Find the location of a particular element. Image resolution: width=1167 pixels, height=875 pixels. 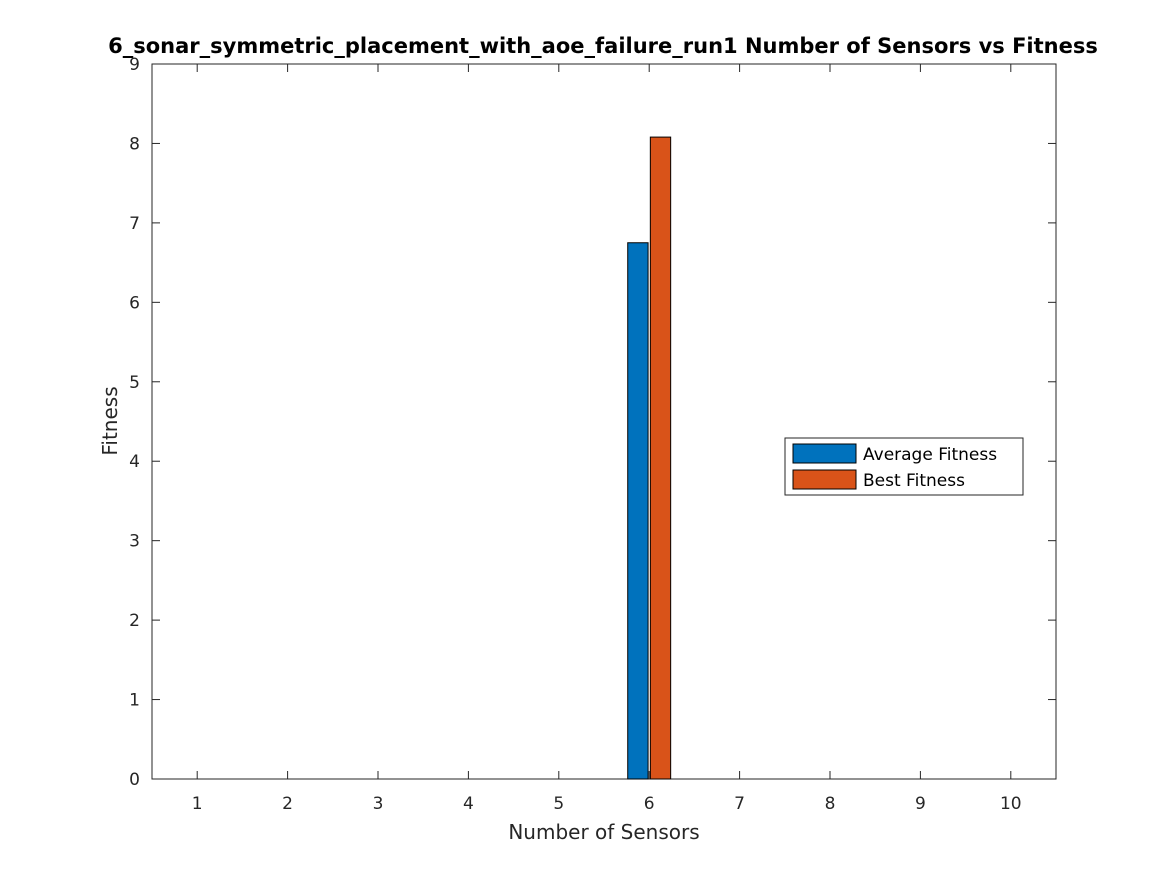

x-tick-label: 1 is located at coordinates (197, 804).